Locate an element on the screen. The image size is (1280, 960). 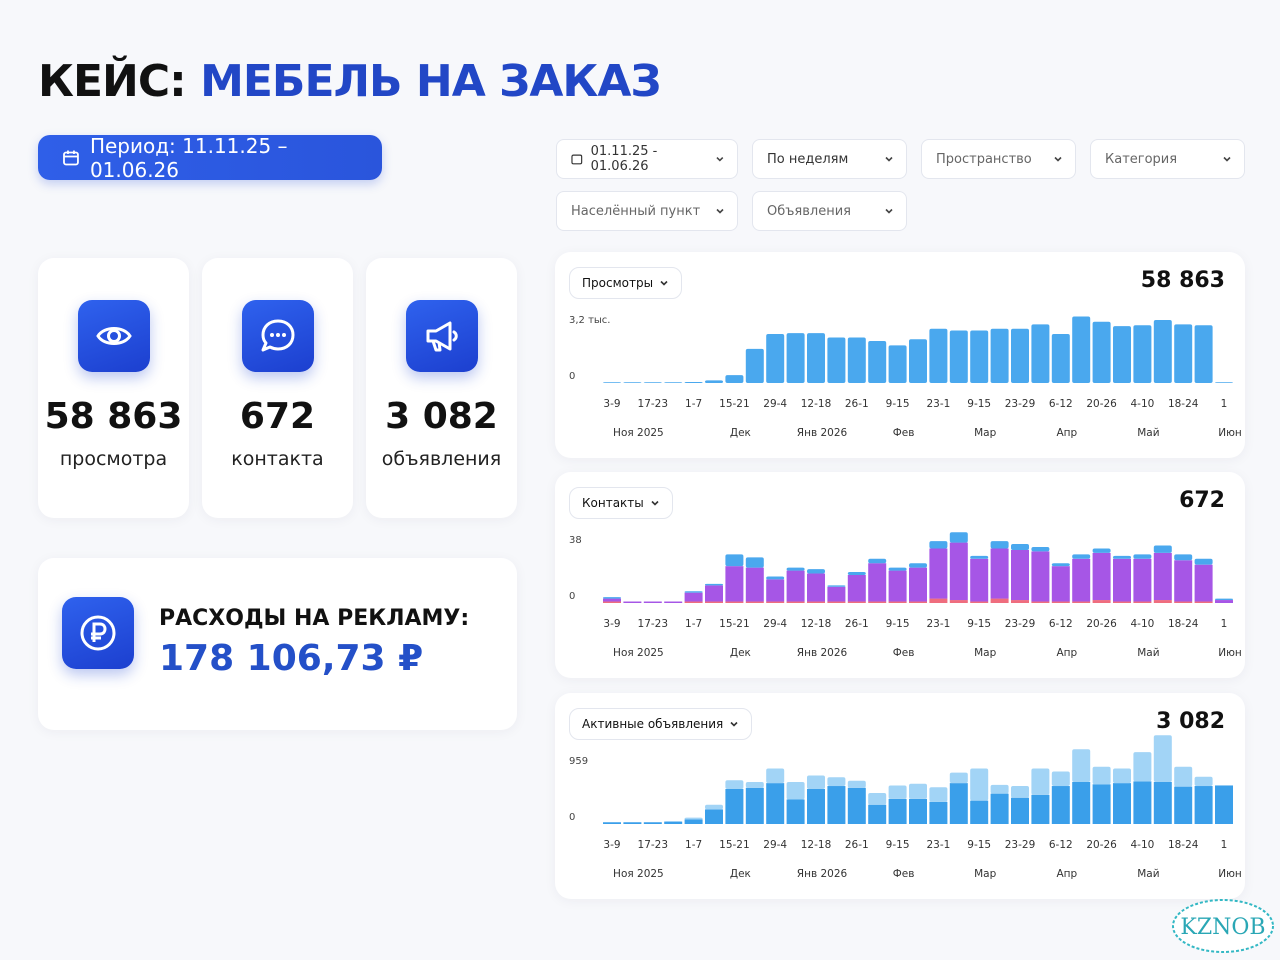
title-main: МЕБЕЛЬ НА ЗАКАЗ is located at coordinates (431, 81).